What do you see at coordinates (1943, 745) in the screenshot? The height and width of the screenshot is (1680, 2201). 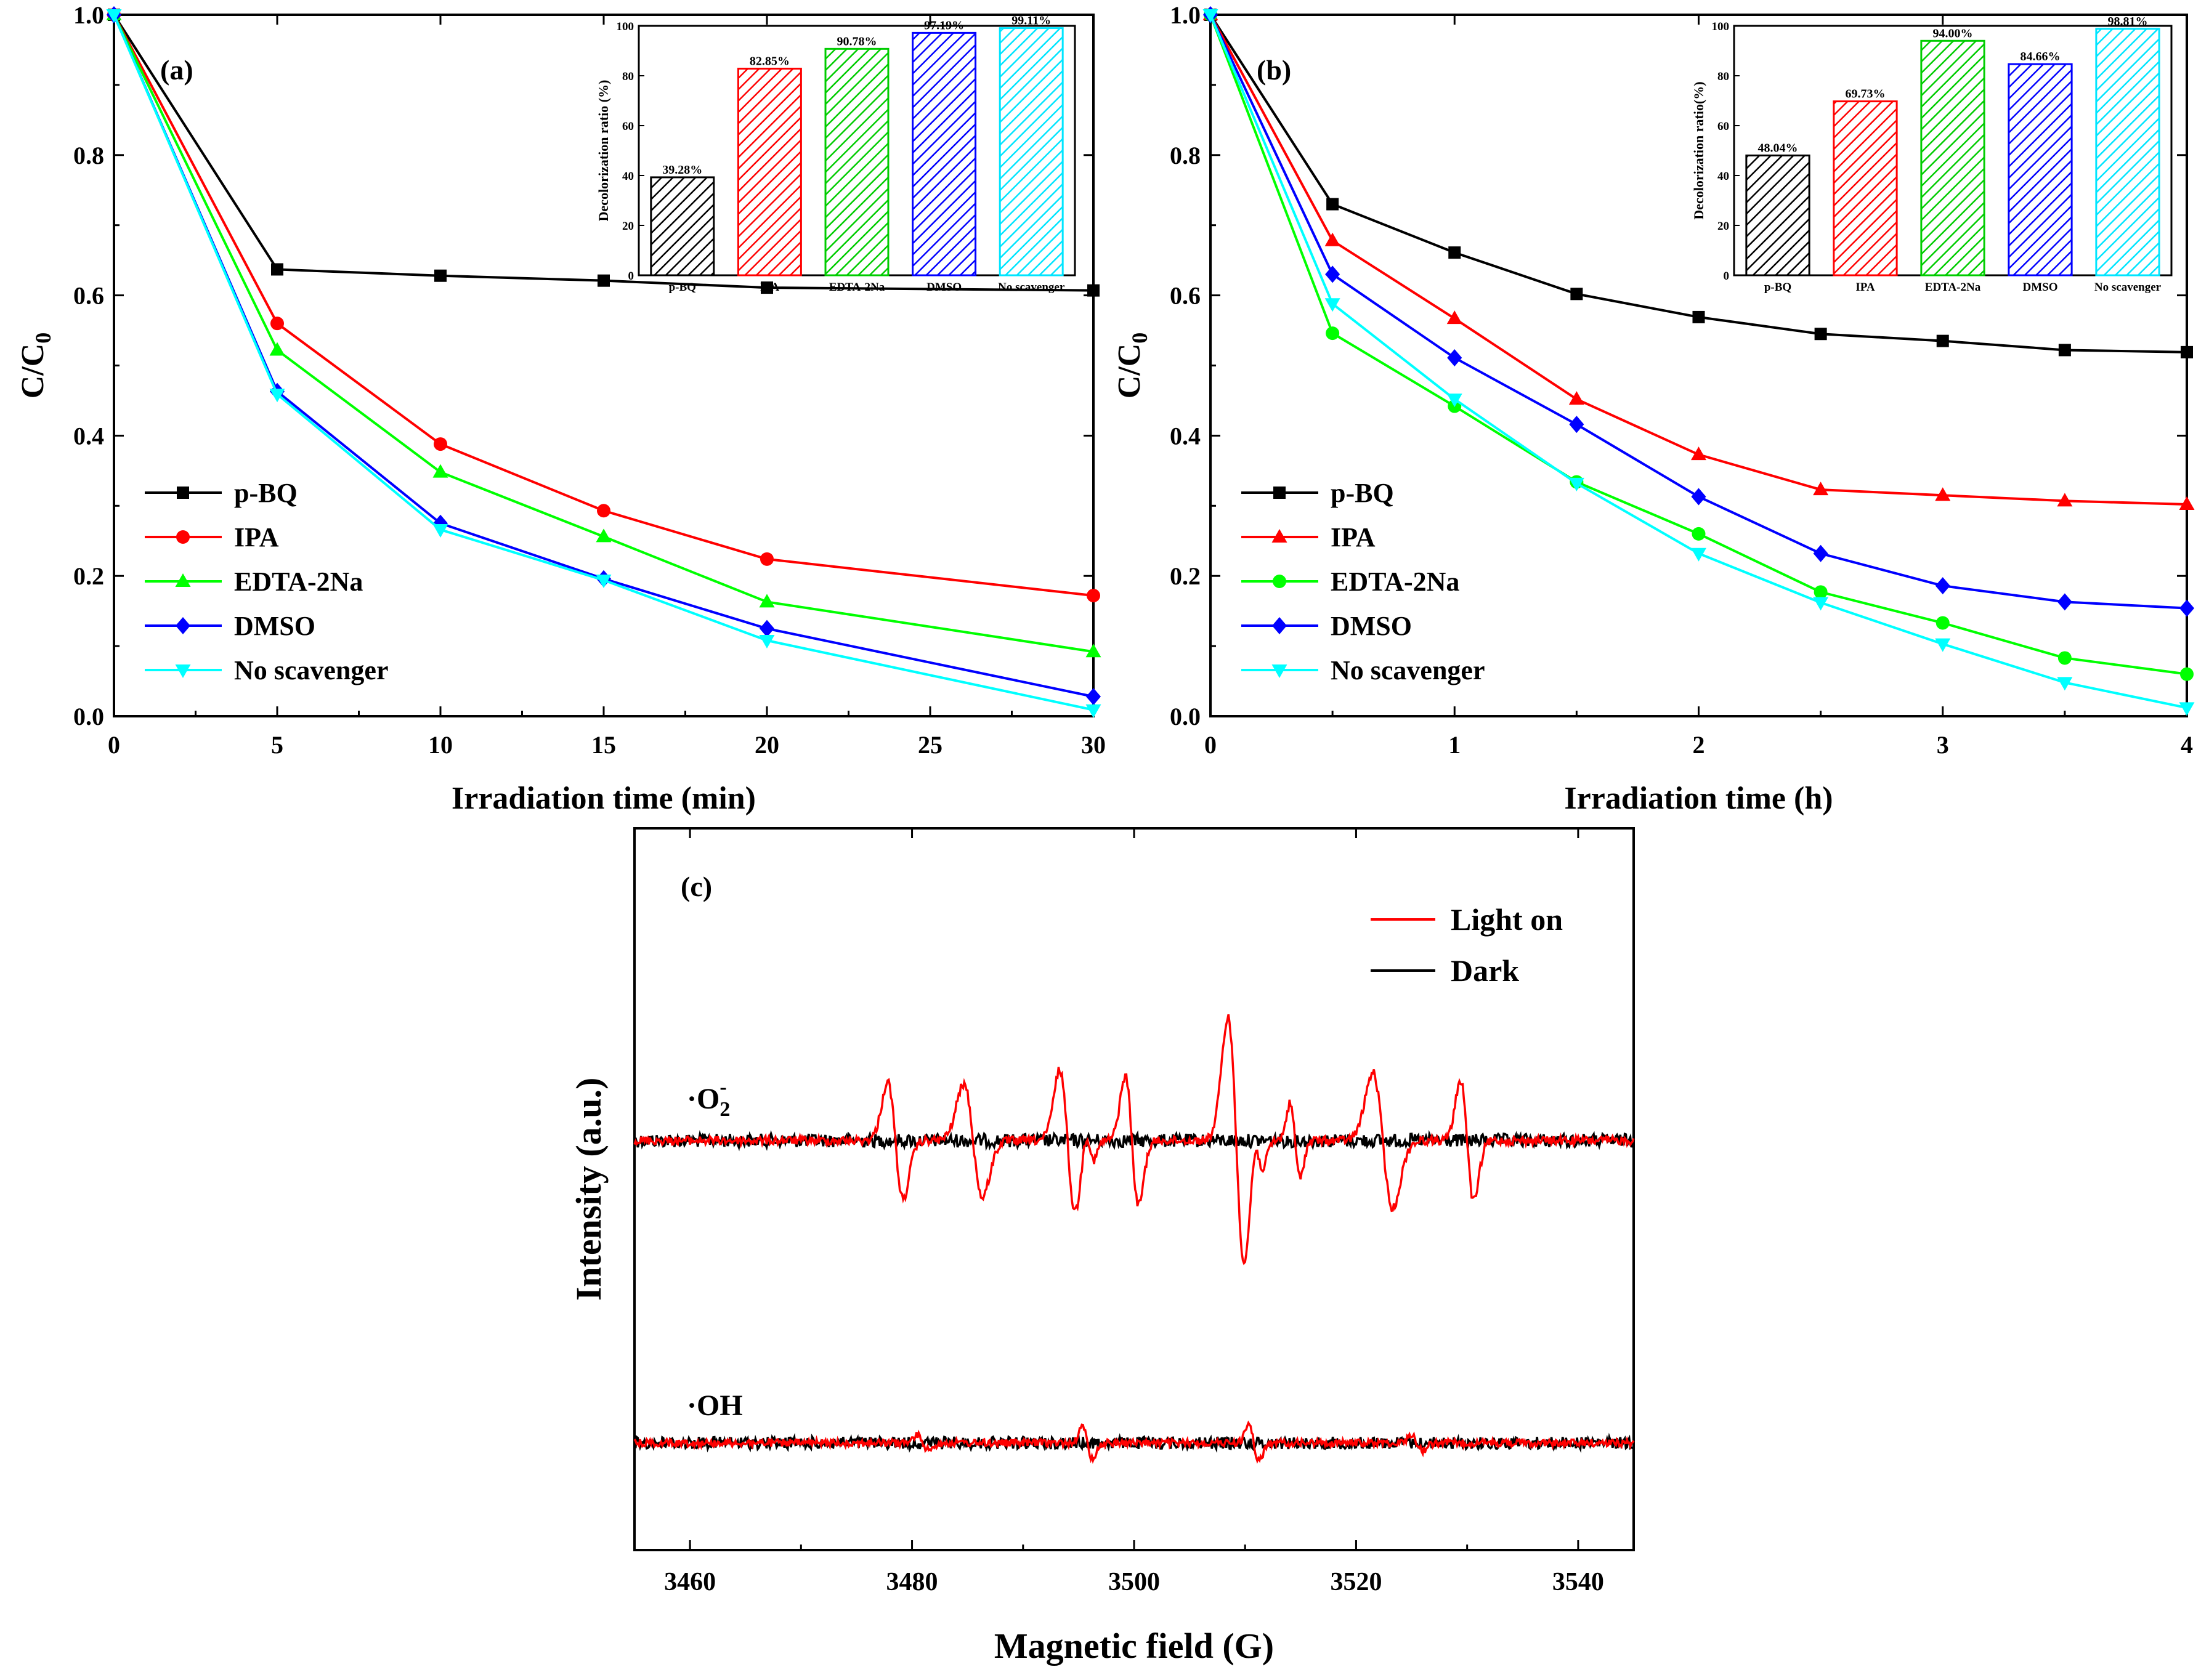 I see `x-tick-label: 3` at bounding box center [1943, 745].